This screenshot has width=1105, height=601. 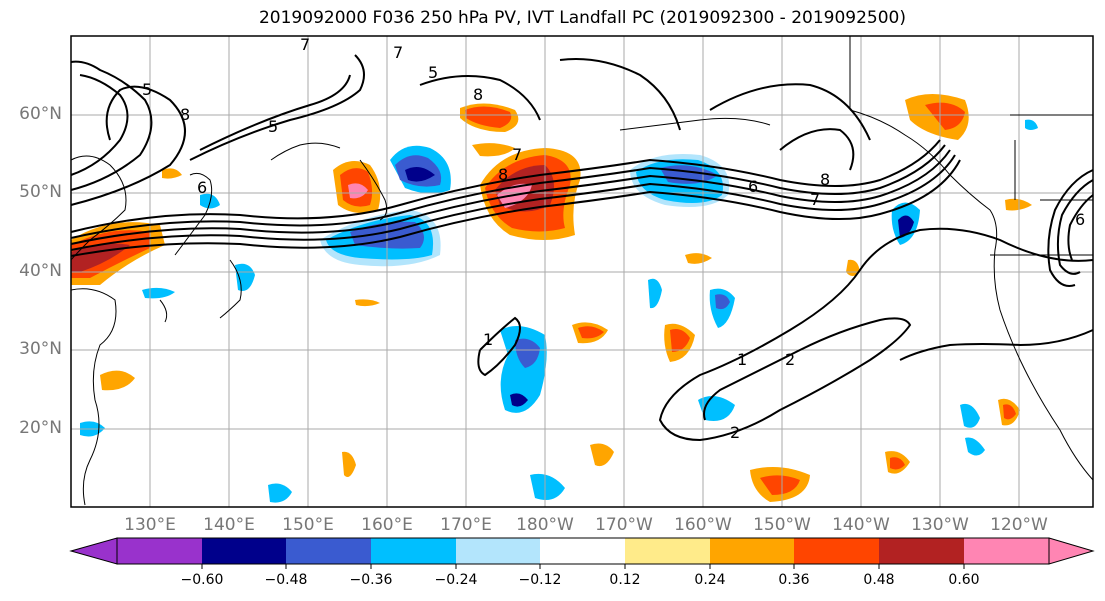 What do you see at coordinates (40, 271) in the screenshot?
I see `lat-label-40n: 40°N` at bounding box center [40, 271].